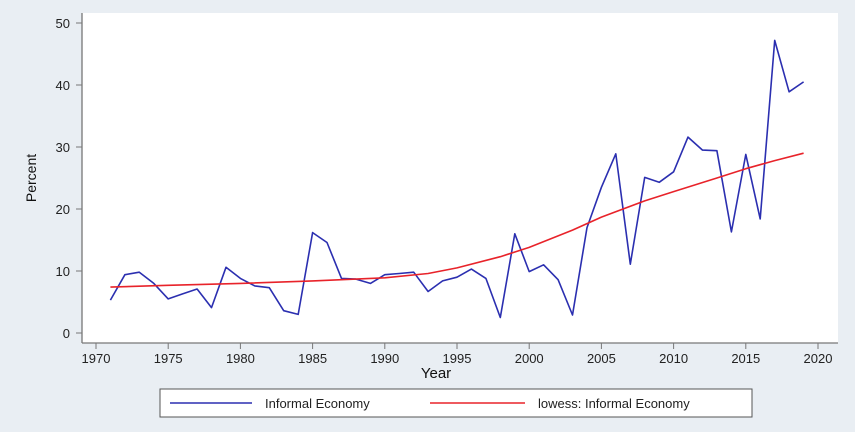 The height and width of the screenshot is (432, 855). I want to click on legend-label-lowess: lowess: Informal Economy, so click(614, 403).